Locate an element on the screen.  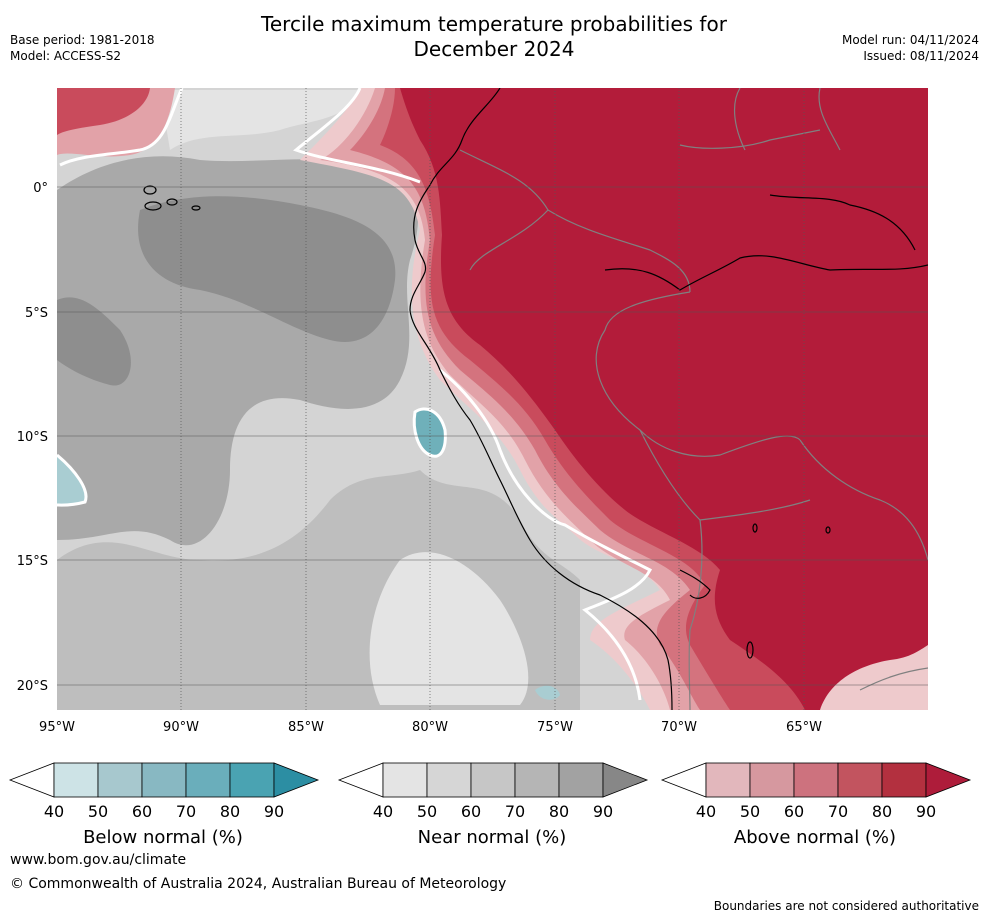
colorbar-label: Below normal (%) is located at coordinates (163, 837).